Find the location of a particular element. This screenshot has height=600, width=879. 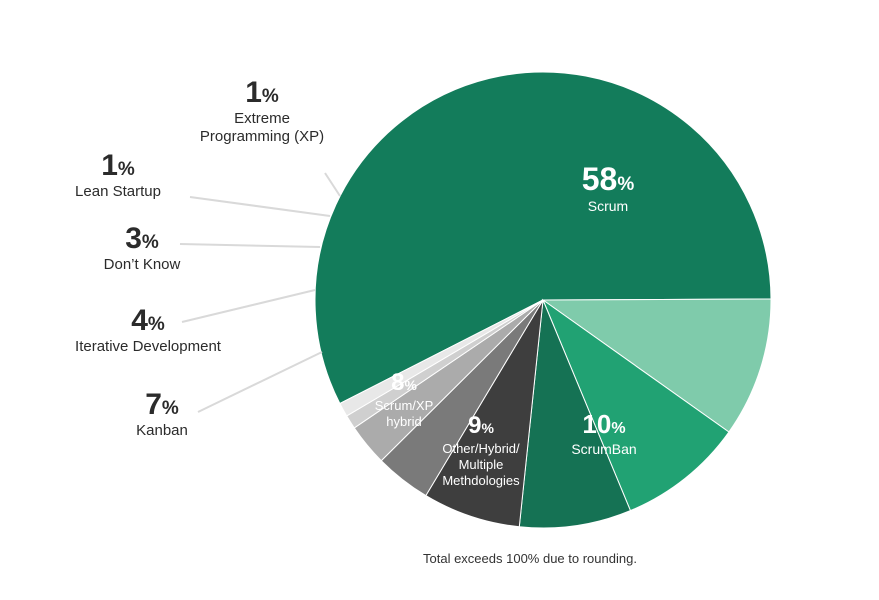

chart-footnote: Total exceeds 100% due to rounding. is located at coordinates (530, 558).